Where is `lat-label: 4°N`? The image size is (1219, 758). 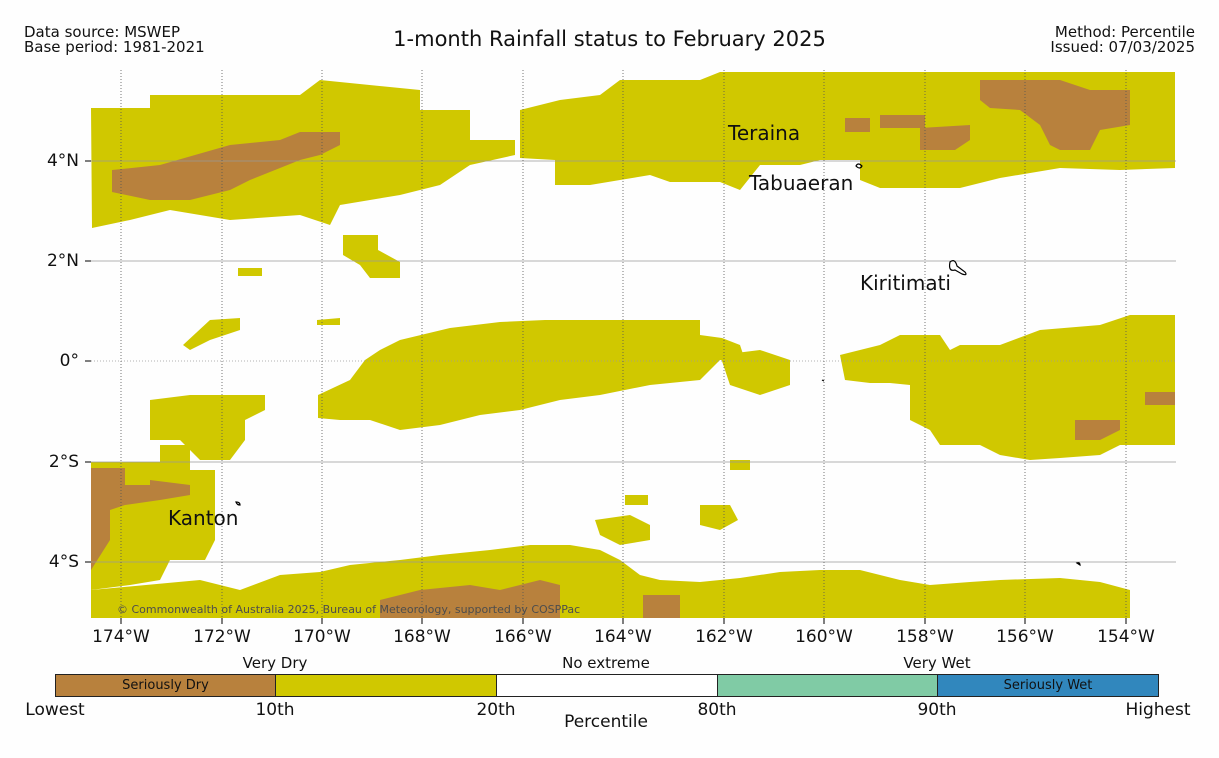
lat-label: 4°N is located at coordinates (62, 161).